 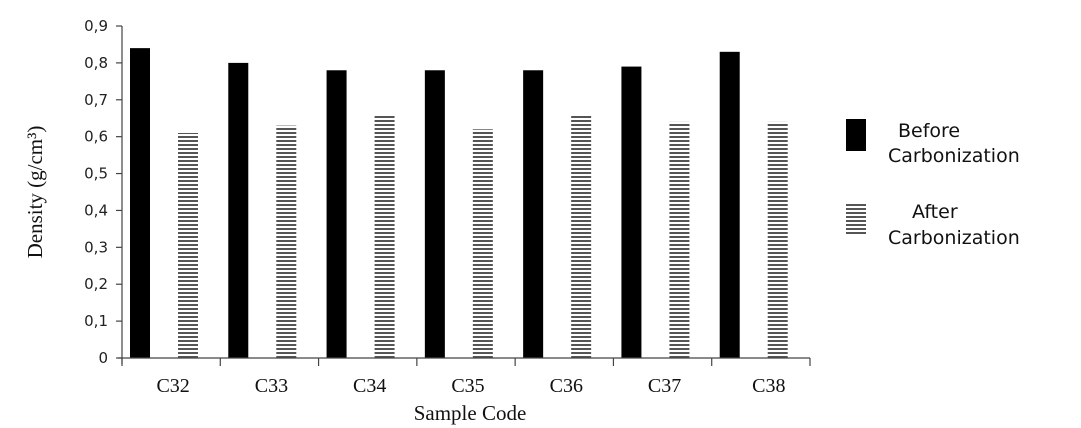 What do you see at coordinates (856, 218) in the screenshot?
I see `legend-swatch-after` at bounding box center [856, 218].